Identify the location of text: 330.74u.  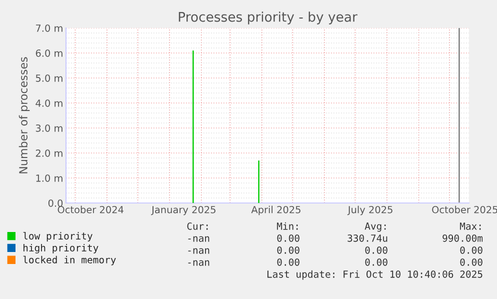
(368, 238).